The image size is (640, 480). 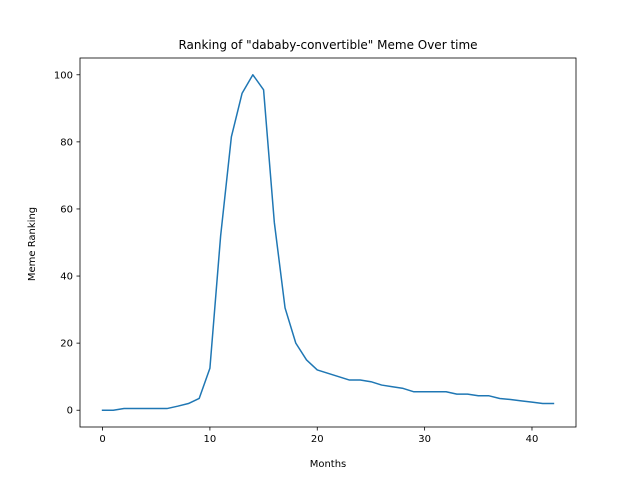 What do you see at coordinates (317, 439) in the screenshot?
I see `x-tick-label-20: 20` at bounding box center [317, 439].